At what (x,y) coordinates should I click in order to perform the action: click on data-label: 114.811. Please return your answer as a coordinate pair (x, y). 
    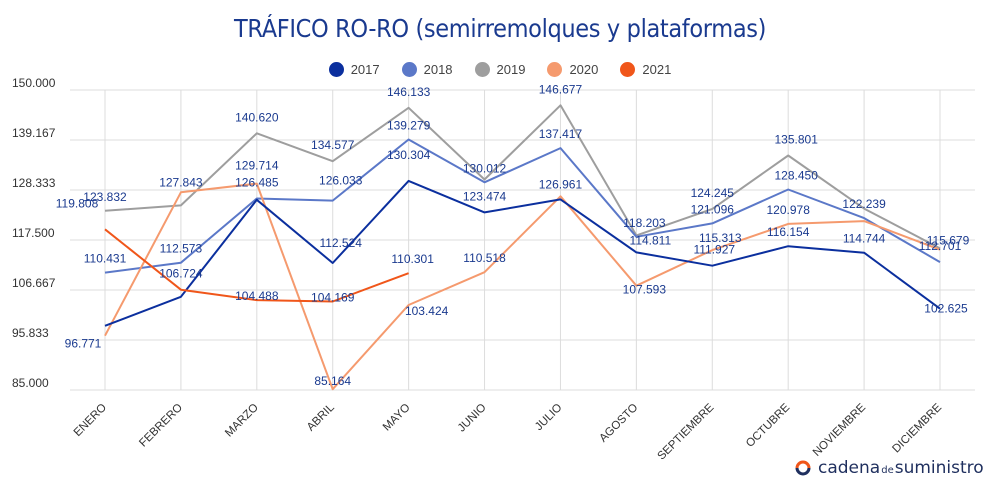
    Looking at the image, I should click on (651, 240).